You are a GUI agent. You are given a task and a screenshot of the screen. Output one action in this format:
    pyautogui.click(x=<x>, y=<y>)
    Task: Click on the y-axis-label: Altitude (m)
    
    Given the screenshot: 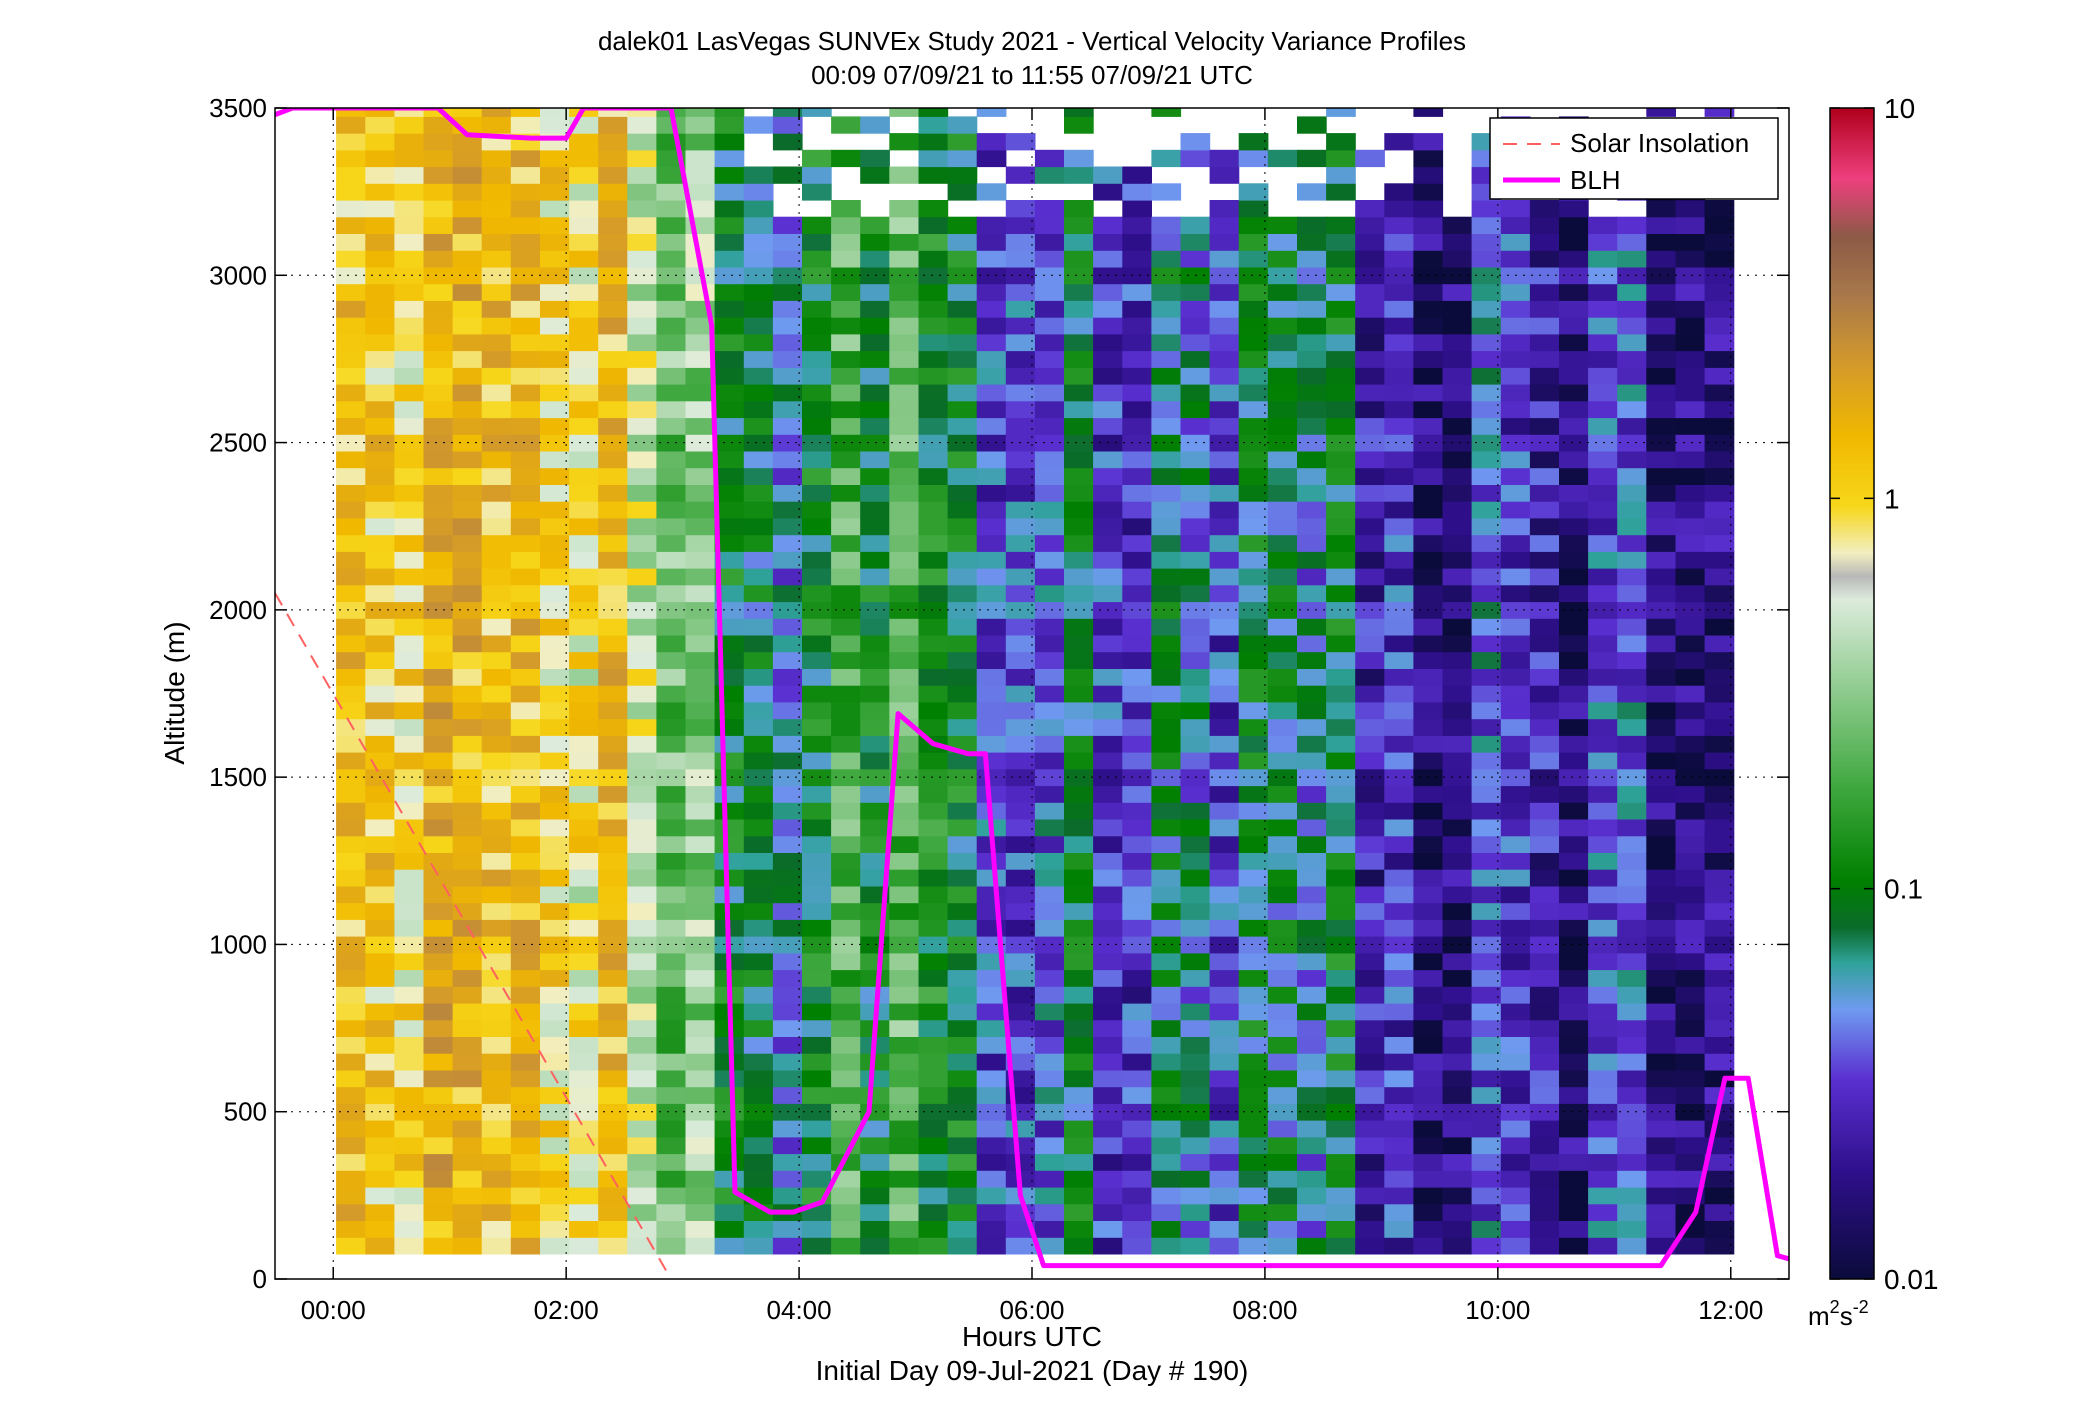 What is the action you would take?
    pyautogui.click(x=174, y=692)
    